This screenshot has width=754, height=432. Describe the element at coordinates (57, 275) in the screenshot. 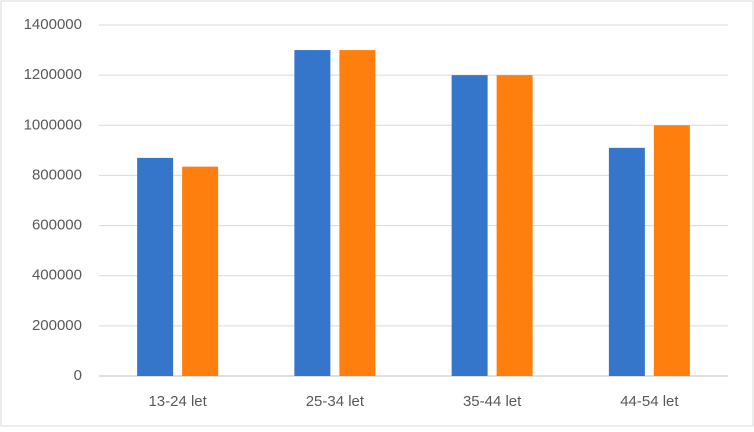

I see `y-tick-label: 400000` at that location.